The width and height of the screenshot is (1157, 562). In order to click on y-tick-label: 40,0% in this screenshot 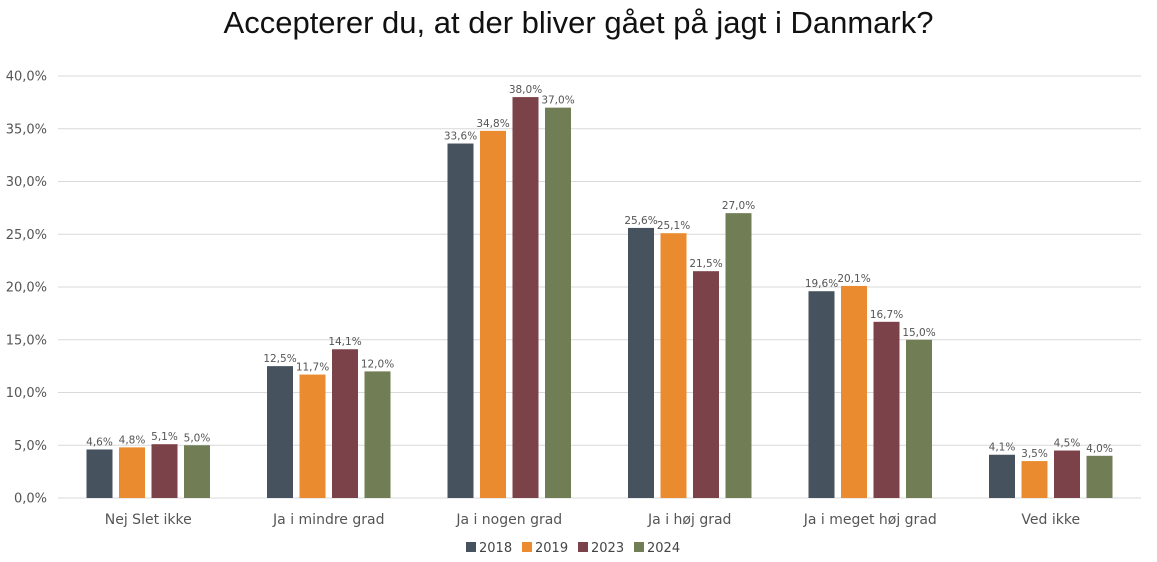, I will do `click(26, 77)`.